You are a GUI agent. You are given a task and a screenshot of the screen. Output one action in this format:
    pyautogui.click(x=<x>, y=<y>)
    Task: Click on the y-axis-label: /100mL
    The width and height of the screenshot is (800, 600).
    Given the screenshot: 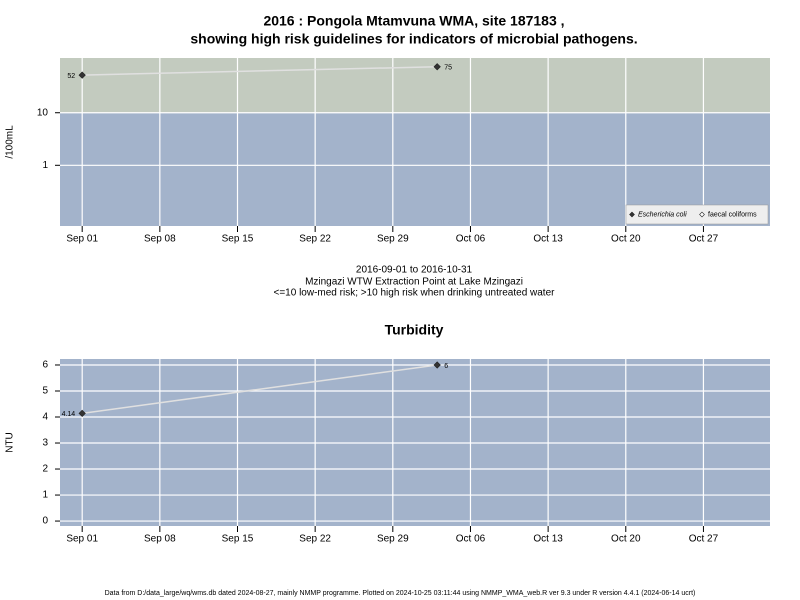 What is the action you would take?
    pyautogui.click(x=10, y=142)
    